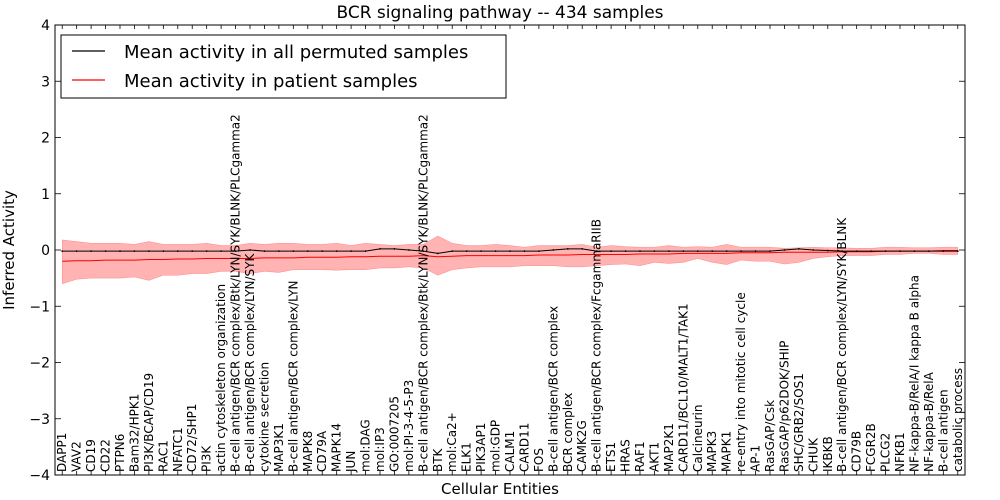 The image size is (1000, 500). What do you see at coordinates (842, 344) in the screenshot?
I see `category-label: B-cell antigen/BCR complex/LYN/SYK/BLNK` at bounding box center [842, 344].